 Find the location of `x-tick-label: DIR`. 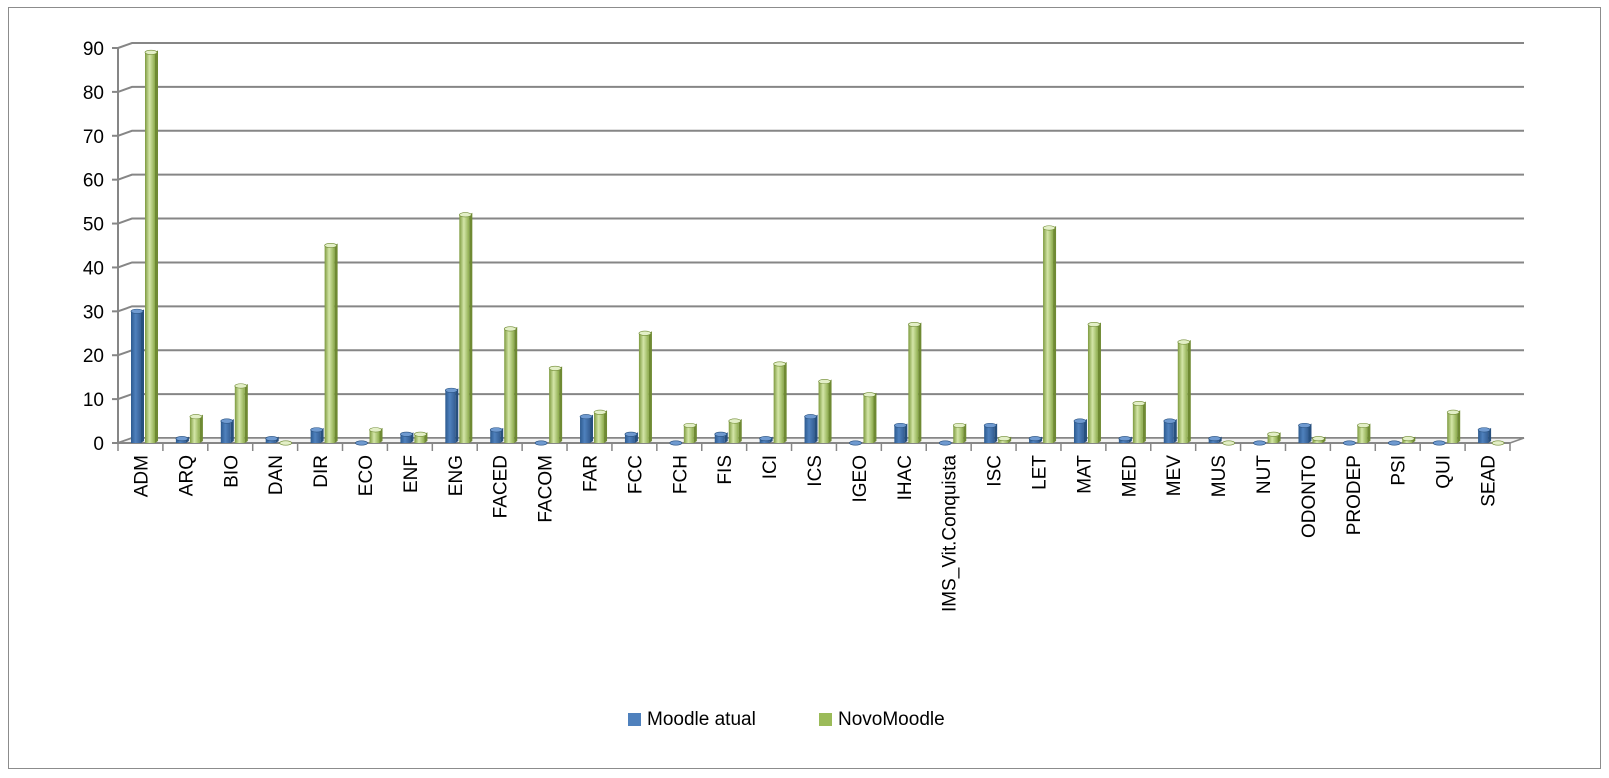

x-tick-label: DIR is located at coordinates (321, 471).